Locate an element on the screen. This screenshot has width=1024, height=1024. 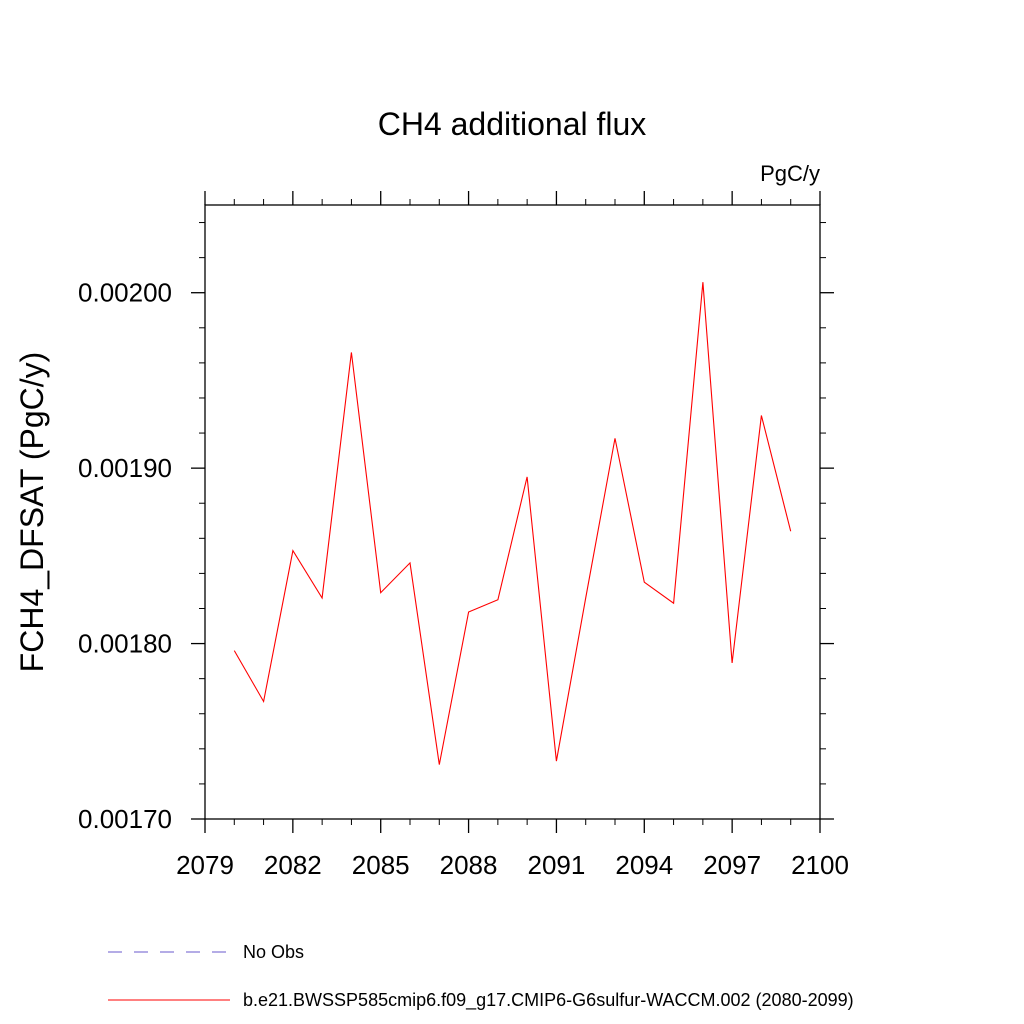
y-tick-label: 0.00180 is located at coordinates (125, 644).